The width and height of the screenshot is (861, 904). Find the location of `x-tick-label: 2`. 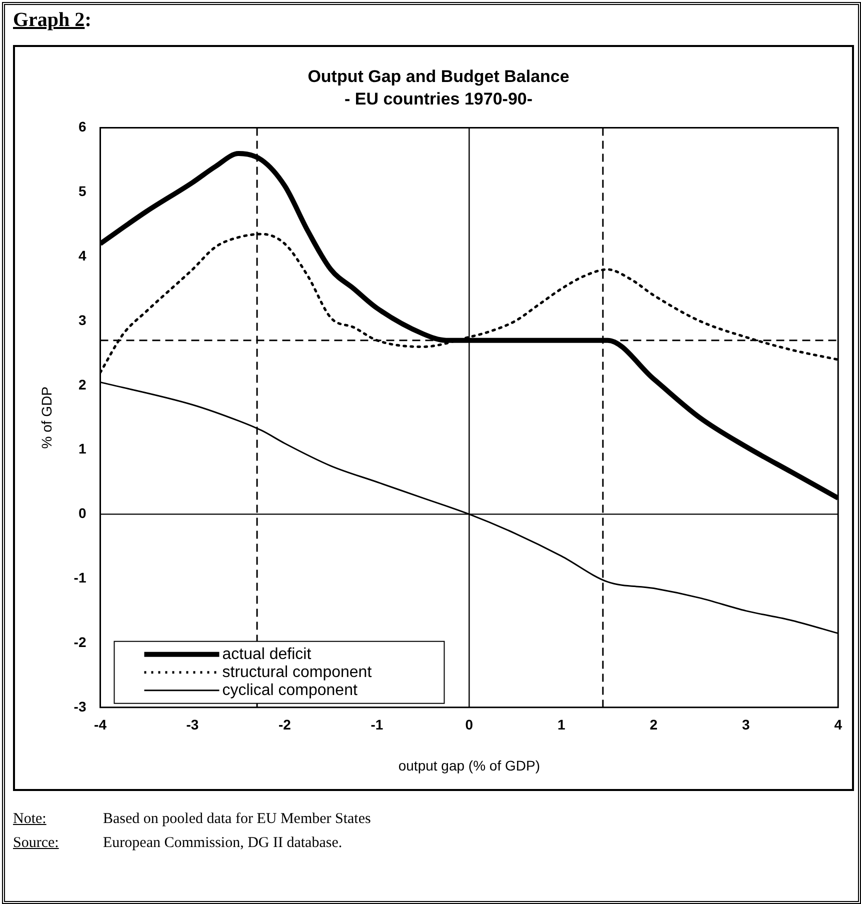

x-tick-label: 2 is located at coordinates (654, 724).